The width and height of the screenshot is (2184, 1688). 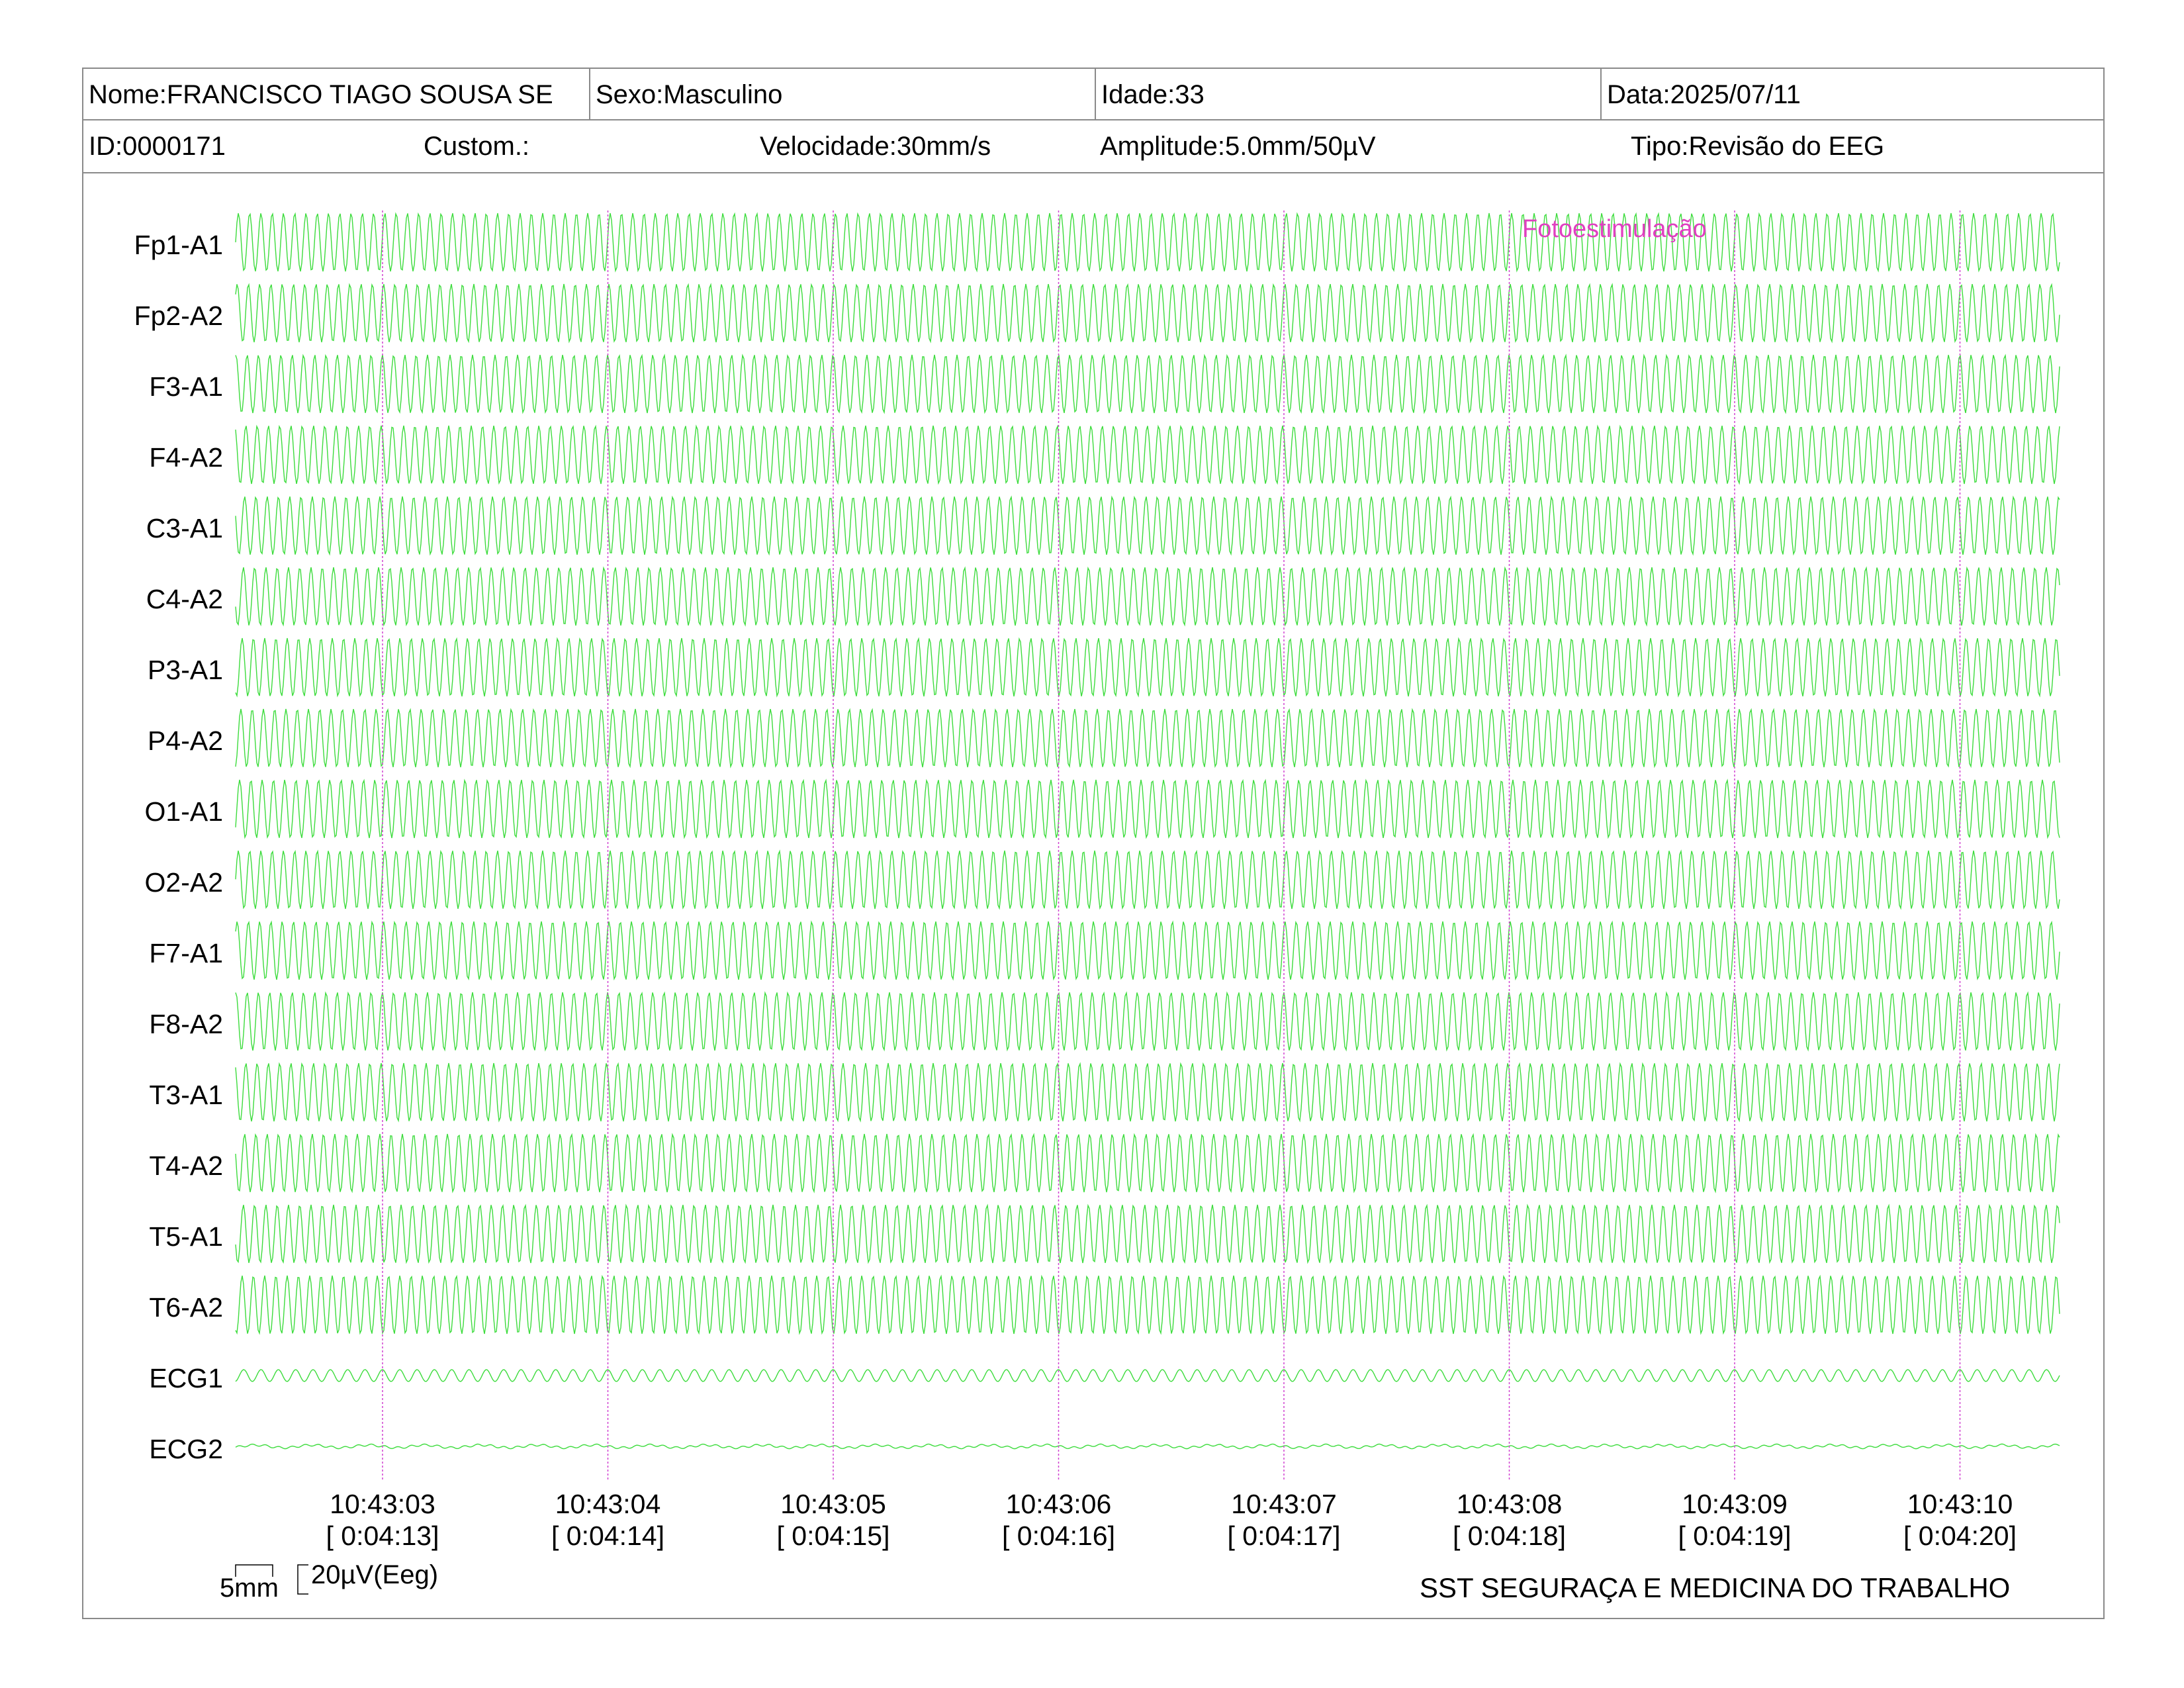 What do you see at coordinates (1510, 1504) in the screenshot?
I see `time-tick-clock: 10:43:08` at bounding box center [1510, 1504].